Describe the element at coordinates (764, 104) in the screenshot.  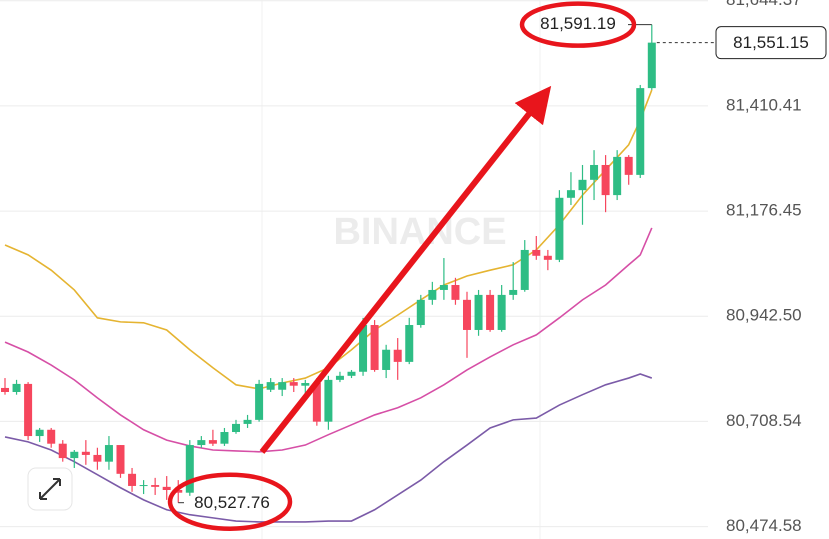
I see `y-tick-label: 81,410.41` at that location.